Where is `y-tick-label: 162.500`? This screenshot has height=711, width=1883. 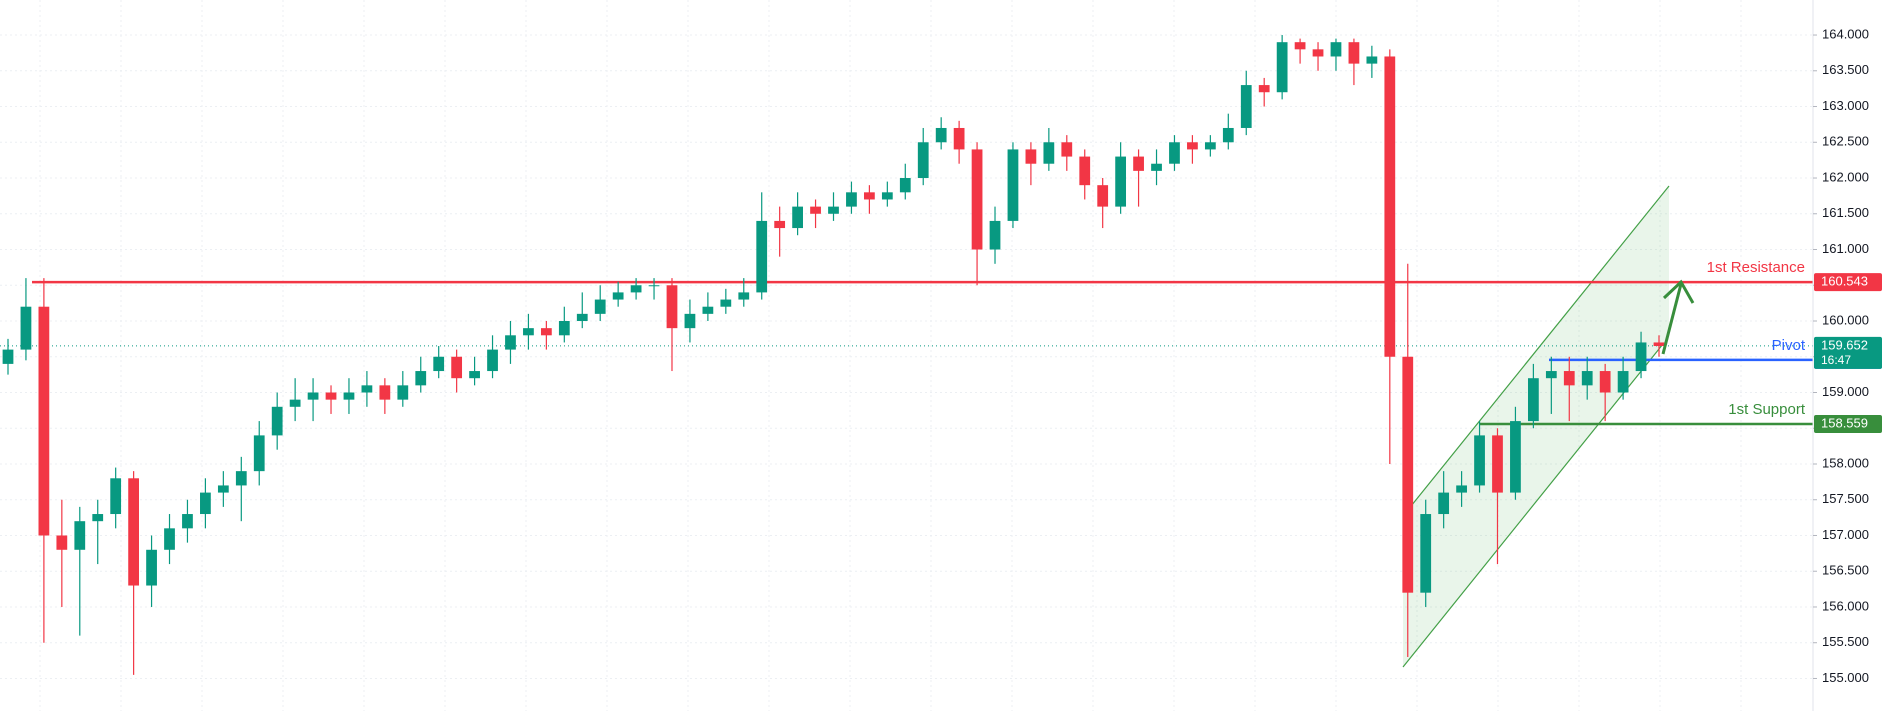
y-tick-label: 162.500 is located at coordinates (1845, 141).